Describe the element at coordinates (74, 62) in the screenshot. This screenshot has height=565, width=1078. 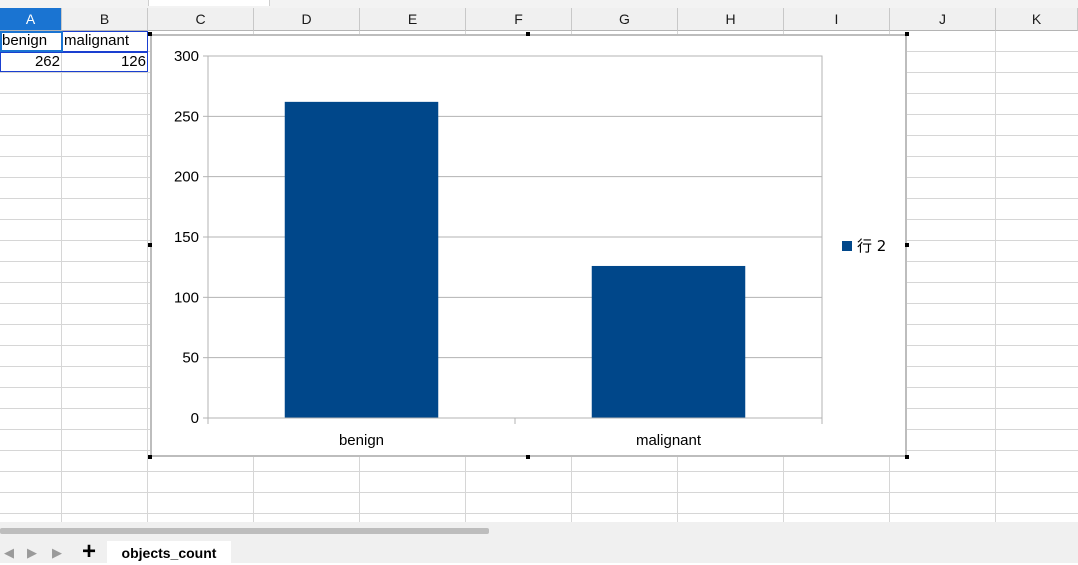
I see `selection-row2` at that location.